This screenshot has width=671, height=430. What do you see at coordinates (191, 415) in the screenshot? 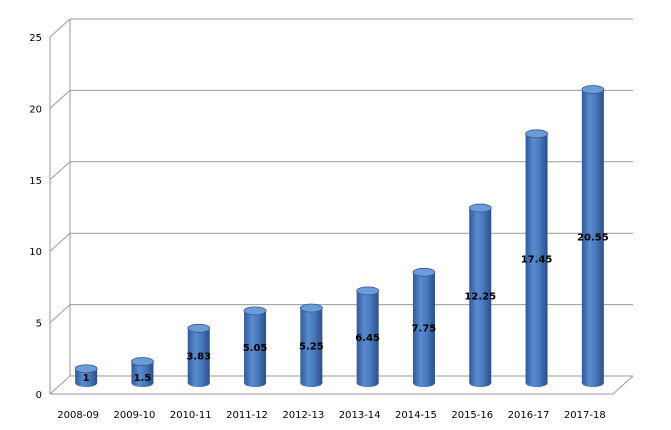
I see `x-tick-label: 2010-11` at bounding box center [191, 415].